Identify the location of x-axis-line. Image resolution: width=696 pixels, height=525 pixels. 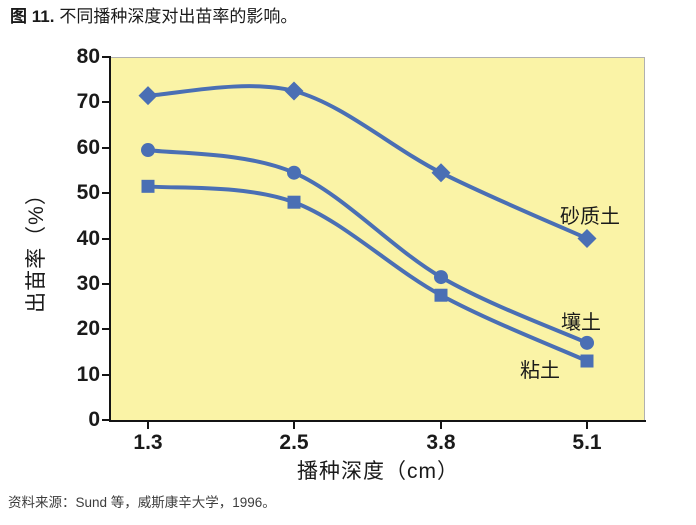
(377, 421).